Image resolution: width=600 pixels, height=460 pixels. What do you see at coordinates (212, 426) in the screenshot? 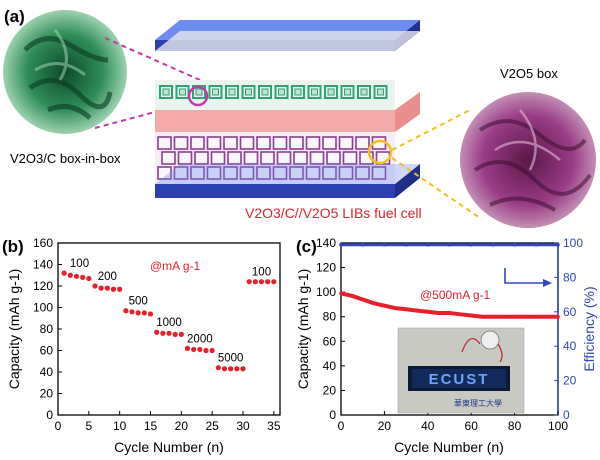
I see `x-tick-label: 25` at bounding box center [212, 426].